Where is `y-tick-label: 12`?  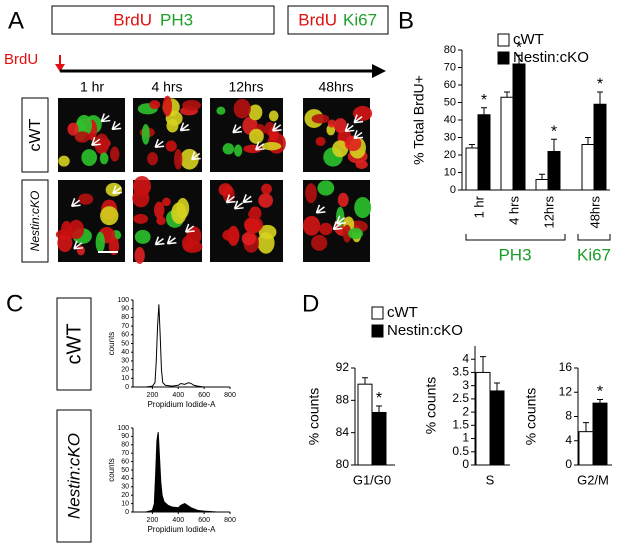 y-tick-label: 12 is located at coordinates (566, 391).